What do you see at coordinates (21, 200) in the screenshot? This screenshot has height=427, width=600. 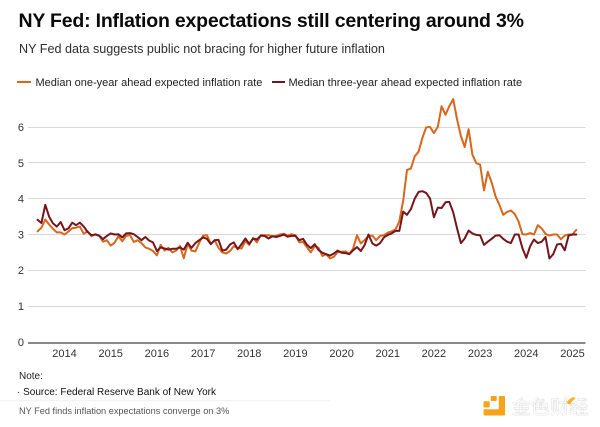 I see `svg-text: 4` at bounding box center [21, 200].